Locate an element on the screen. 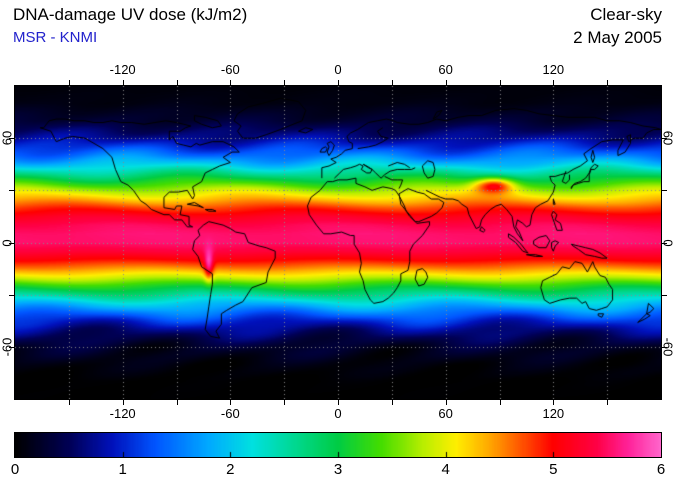  page-title: DNA-damage UV dose (kJ/m2) is located at coordinates (130, 14).